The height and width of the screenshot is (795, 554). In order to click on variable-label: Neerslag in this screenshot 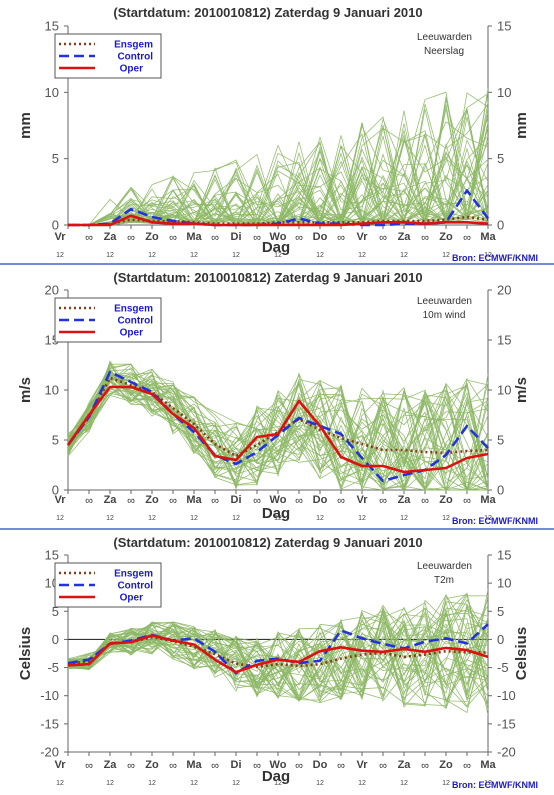, I will do `click(444, 51)`.